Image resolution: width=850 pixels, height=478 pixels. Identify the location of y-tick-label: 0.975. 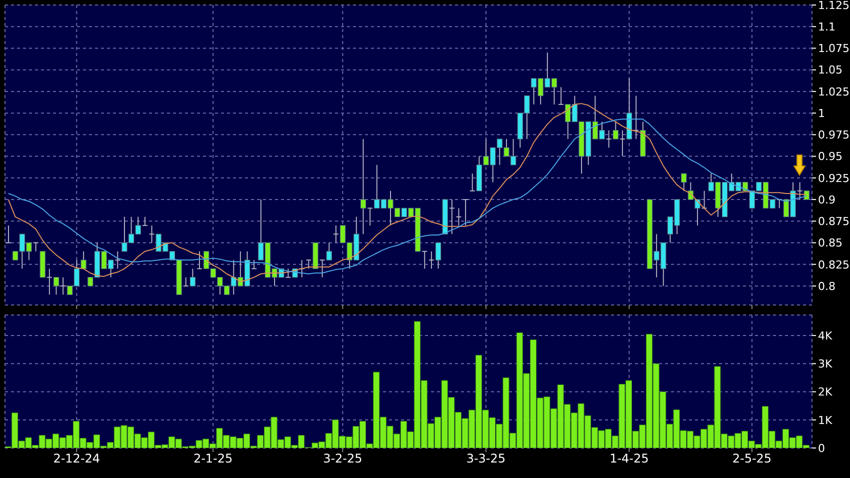
(834, 135).